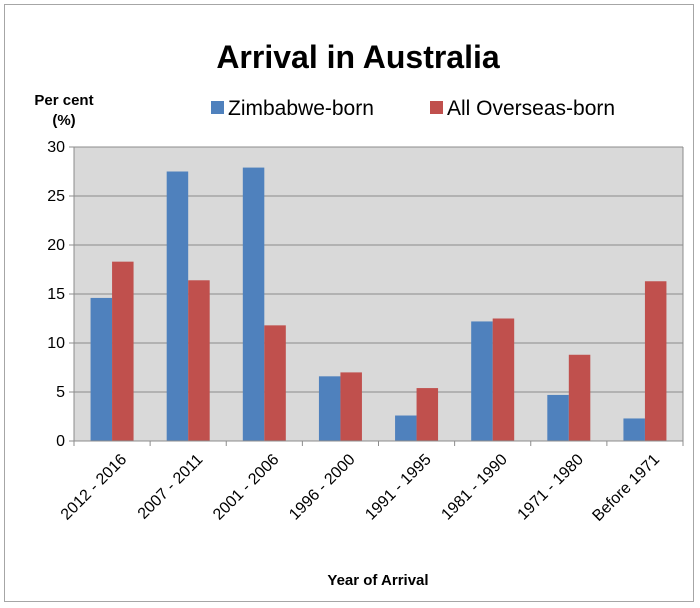 This screenshot has width=700, height=608. Describe the element at coordinates (56, 245) in the screenshot. I see `y-tick-label-20: 20` at that location.